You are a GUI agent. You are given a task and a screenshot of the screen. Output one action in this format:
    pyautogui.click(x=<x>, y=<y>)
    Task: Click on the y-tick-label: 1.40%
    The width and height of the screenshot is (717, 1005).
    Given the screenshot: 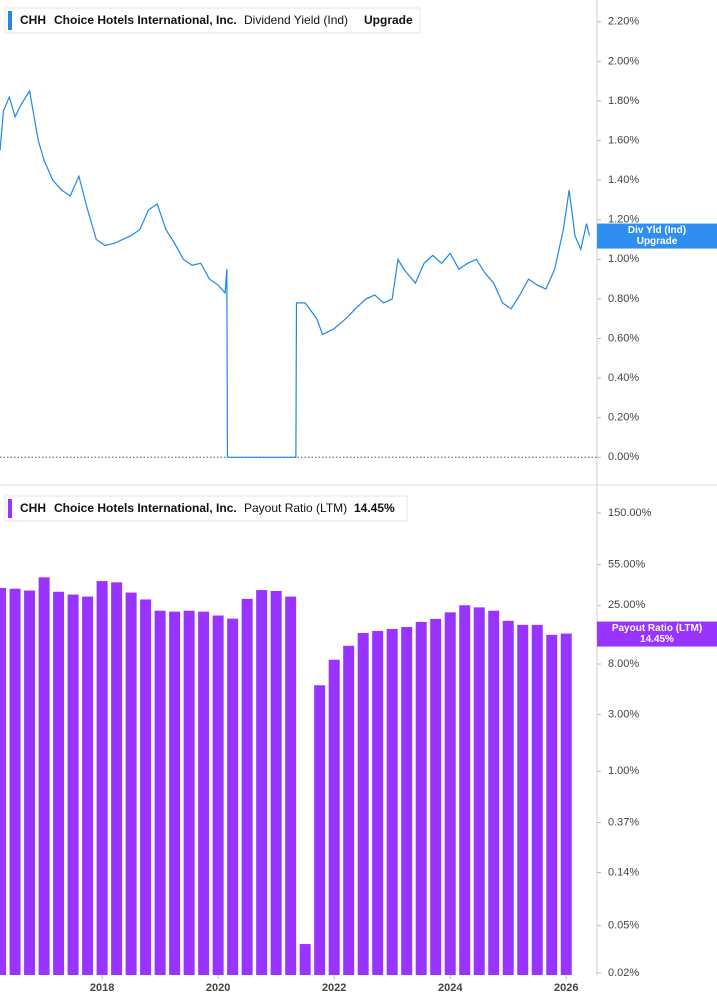 What is the action you would take?
    pyautogui.click(x=623, y=180)
    